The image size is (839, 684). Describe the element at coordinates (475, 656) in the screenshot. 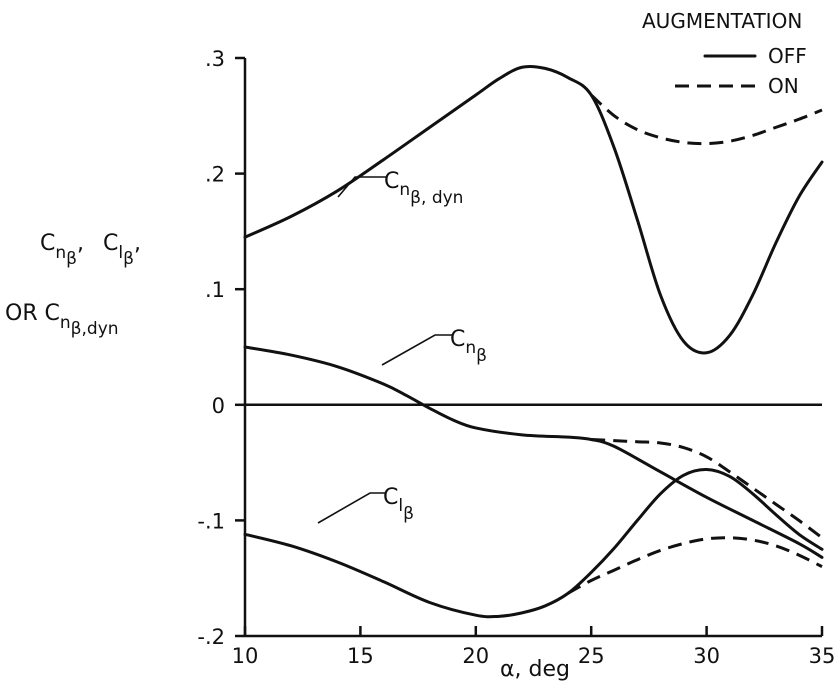

I see `x-tick-label: 20` at that location.